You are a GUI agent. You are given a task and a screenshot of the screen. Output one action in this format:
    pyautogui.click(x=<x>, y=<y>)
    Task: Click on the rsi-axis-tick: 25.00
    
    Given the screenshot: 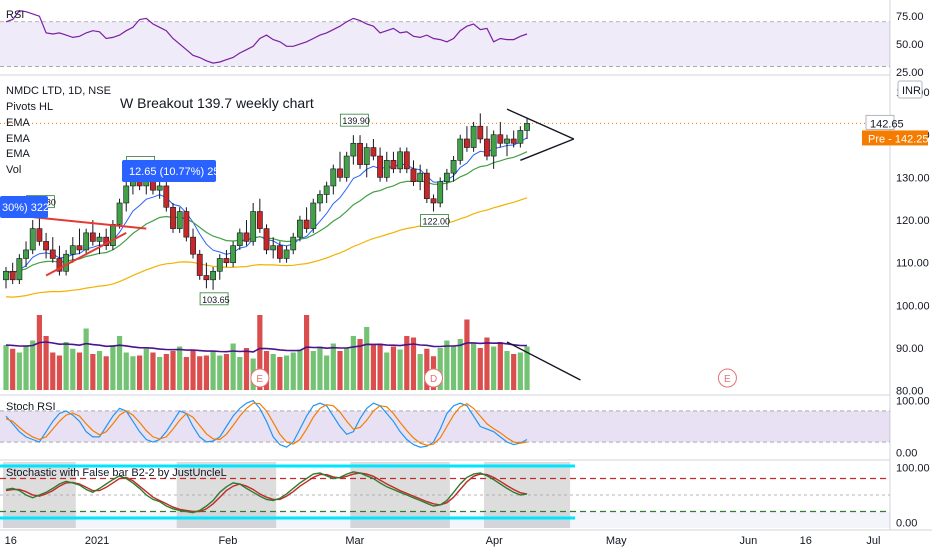 What is the action you would take?
    pyautogui.click(x=910, y=73)
    